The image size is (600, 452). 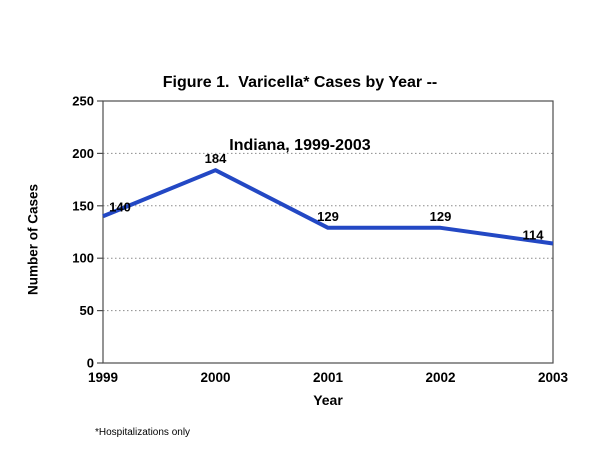 What do you see at coordinates (328, 377) in the screenshot?
I see `x-tick-label: 2001` at bounding box center [328, 377].